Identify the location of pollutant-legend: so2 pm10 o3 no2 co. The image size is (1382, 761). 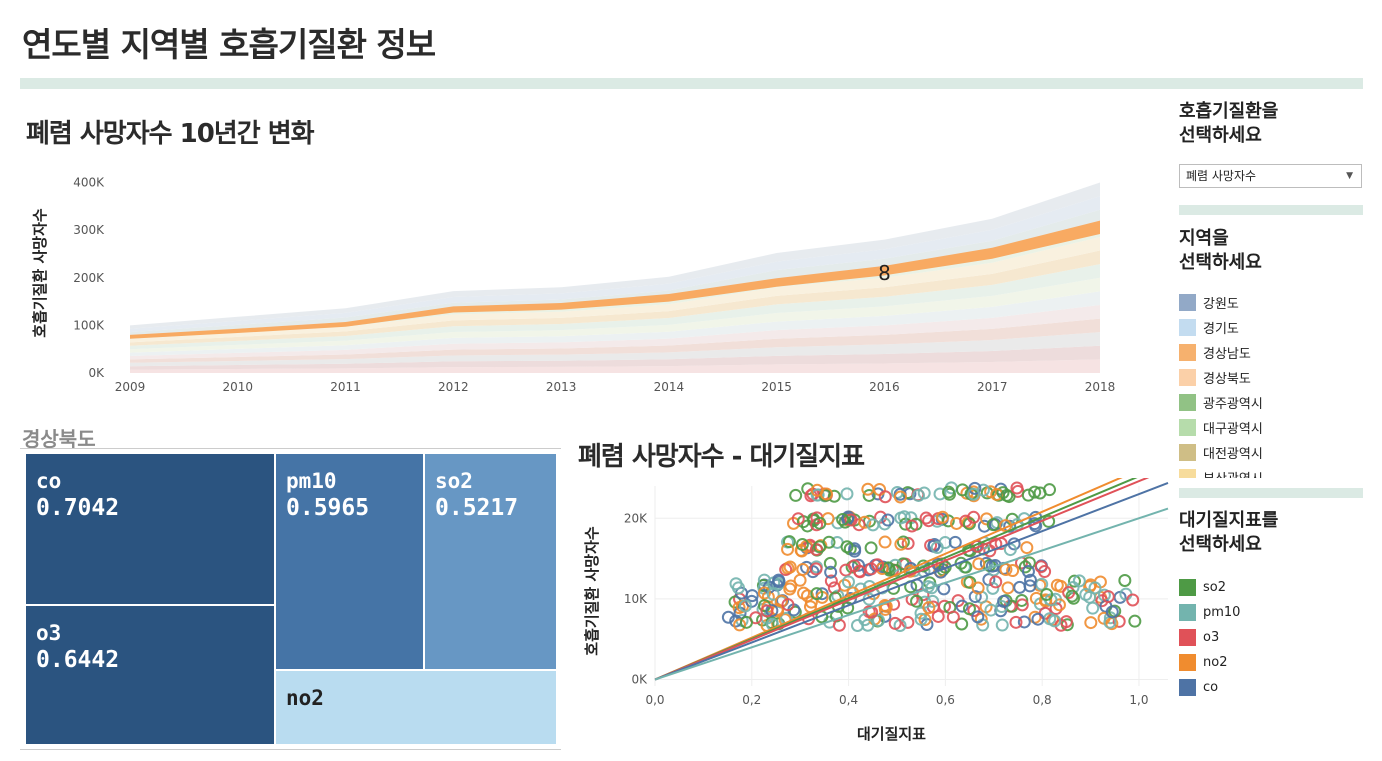
(1269, 637).